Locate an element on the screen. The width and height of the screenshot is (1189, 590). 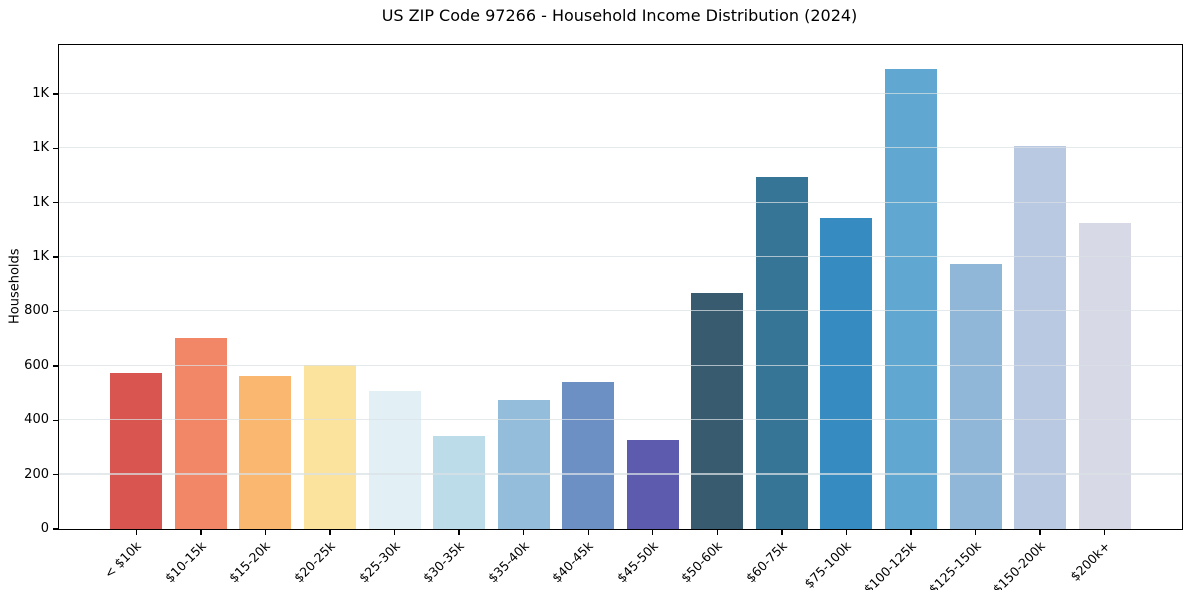
y-tick-label: 800 is located at coordinates (36, 311).